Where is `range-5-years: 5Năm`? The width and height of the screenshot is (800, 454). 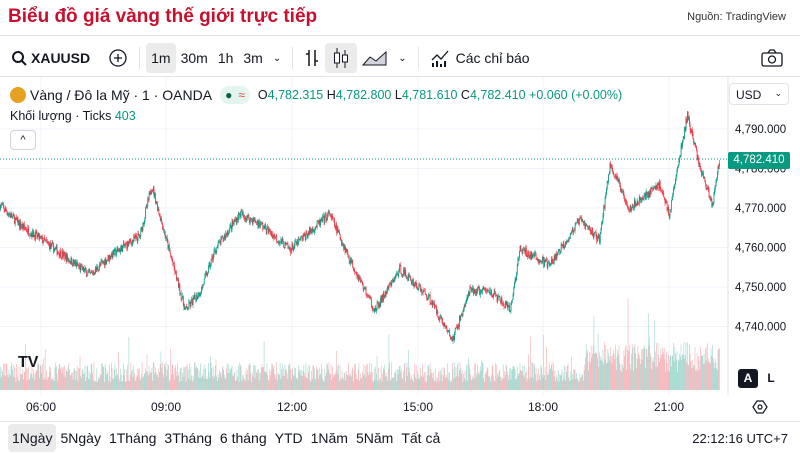
range-5-years: 5Năm is located at coordinates (374, 438).